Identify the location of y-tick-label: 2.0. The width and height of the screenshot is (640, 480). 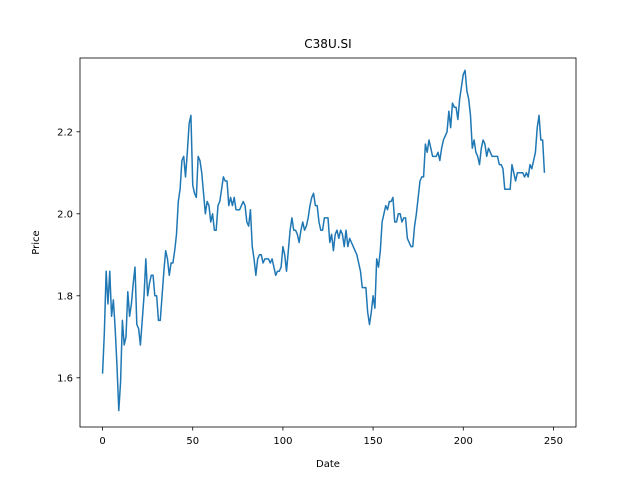
(65, 214).